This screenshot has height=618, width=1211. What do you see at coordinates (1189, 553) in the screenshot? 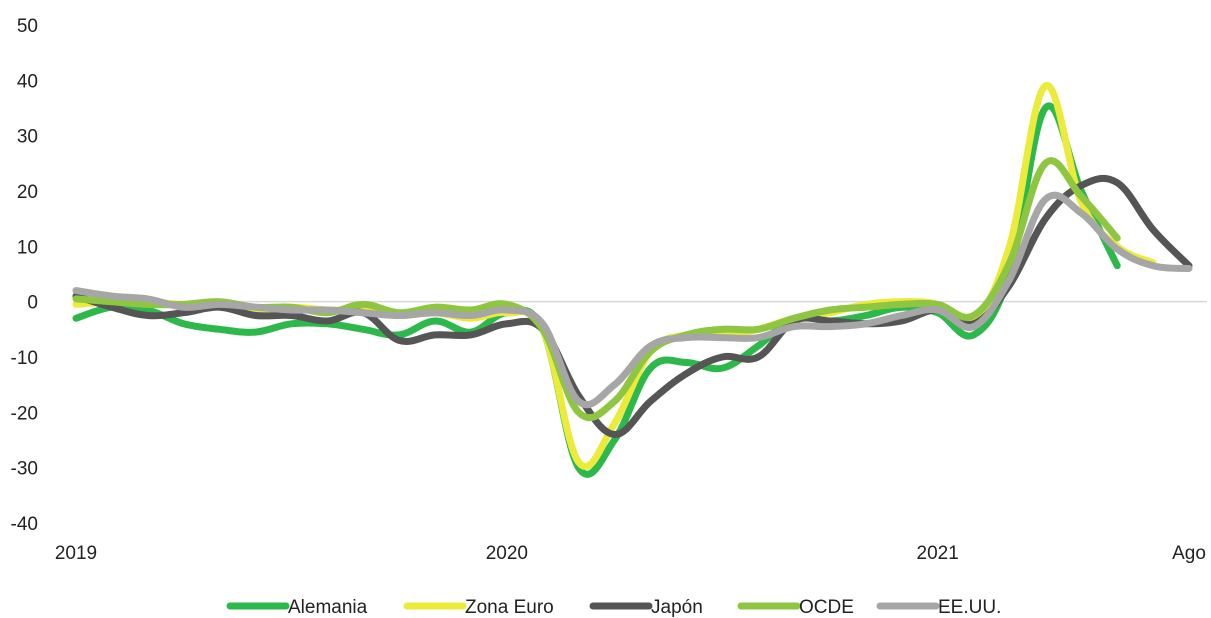
I see `x-tick-label: Ago` at bounding box center [1189, 553].